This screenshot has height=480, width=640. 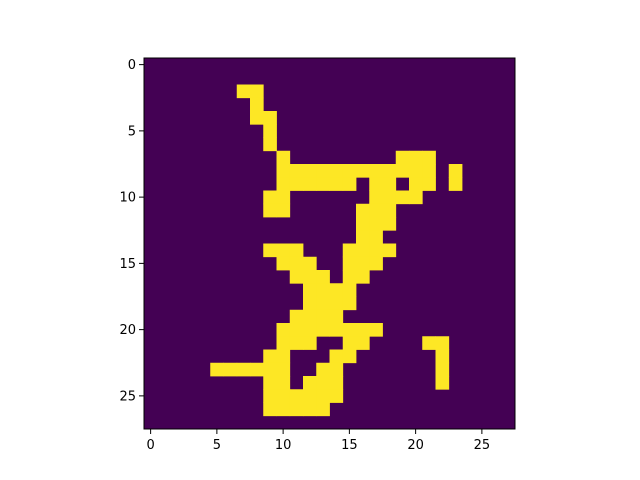 What do you see at coordinates (132, 65) in the screenshot?
I see `y-tick-label: 0` at bounding box center [132, 65].